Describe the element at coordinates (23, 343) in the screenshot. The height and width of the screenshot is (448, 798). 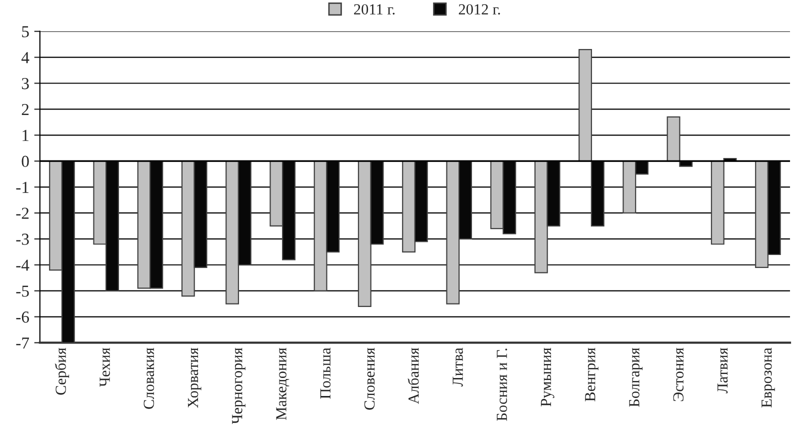
I see `y-tick-label: -7` at that location.